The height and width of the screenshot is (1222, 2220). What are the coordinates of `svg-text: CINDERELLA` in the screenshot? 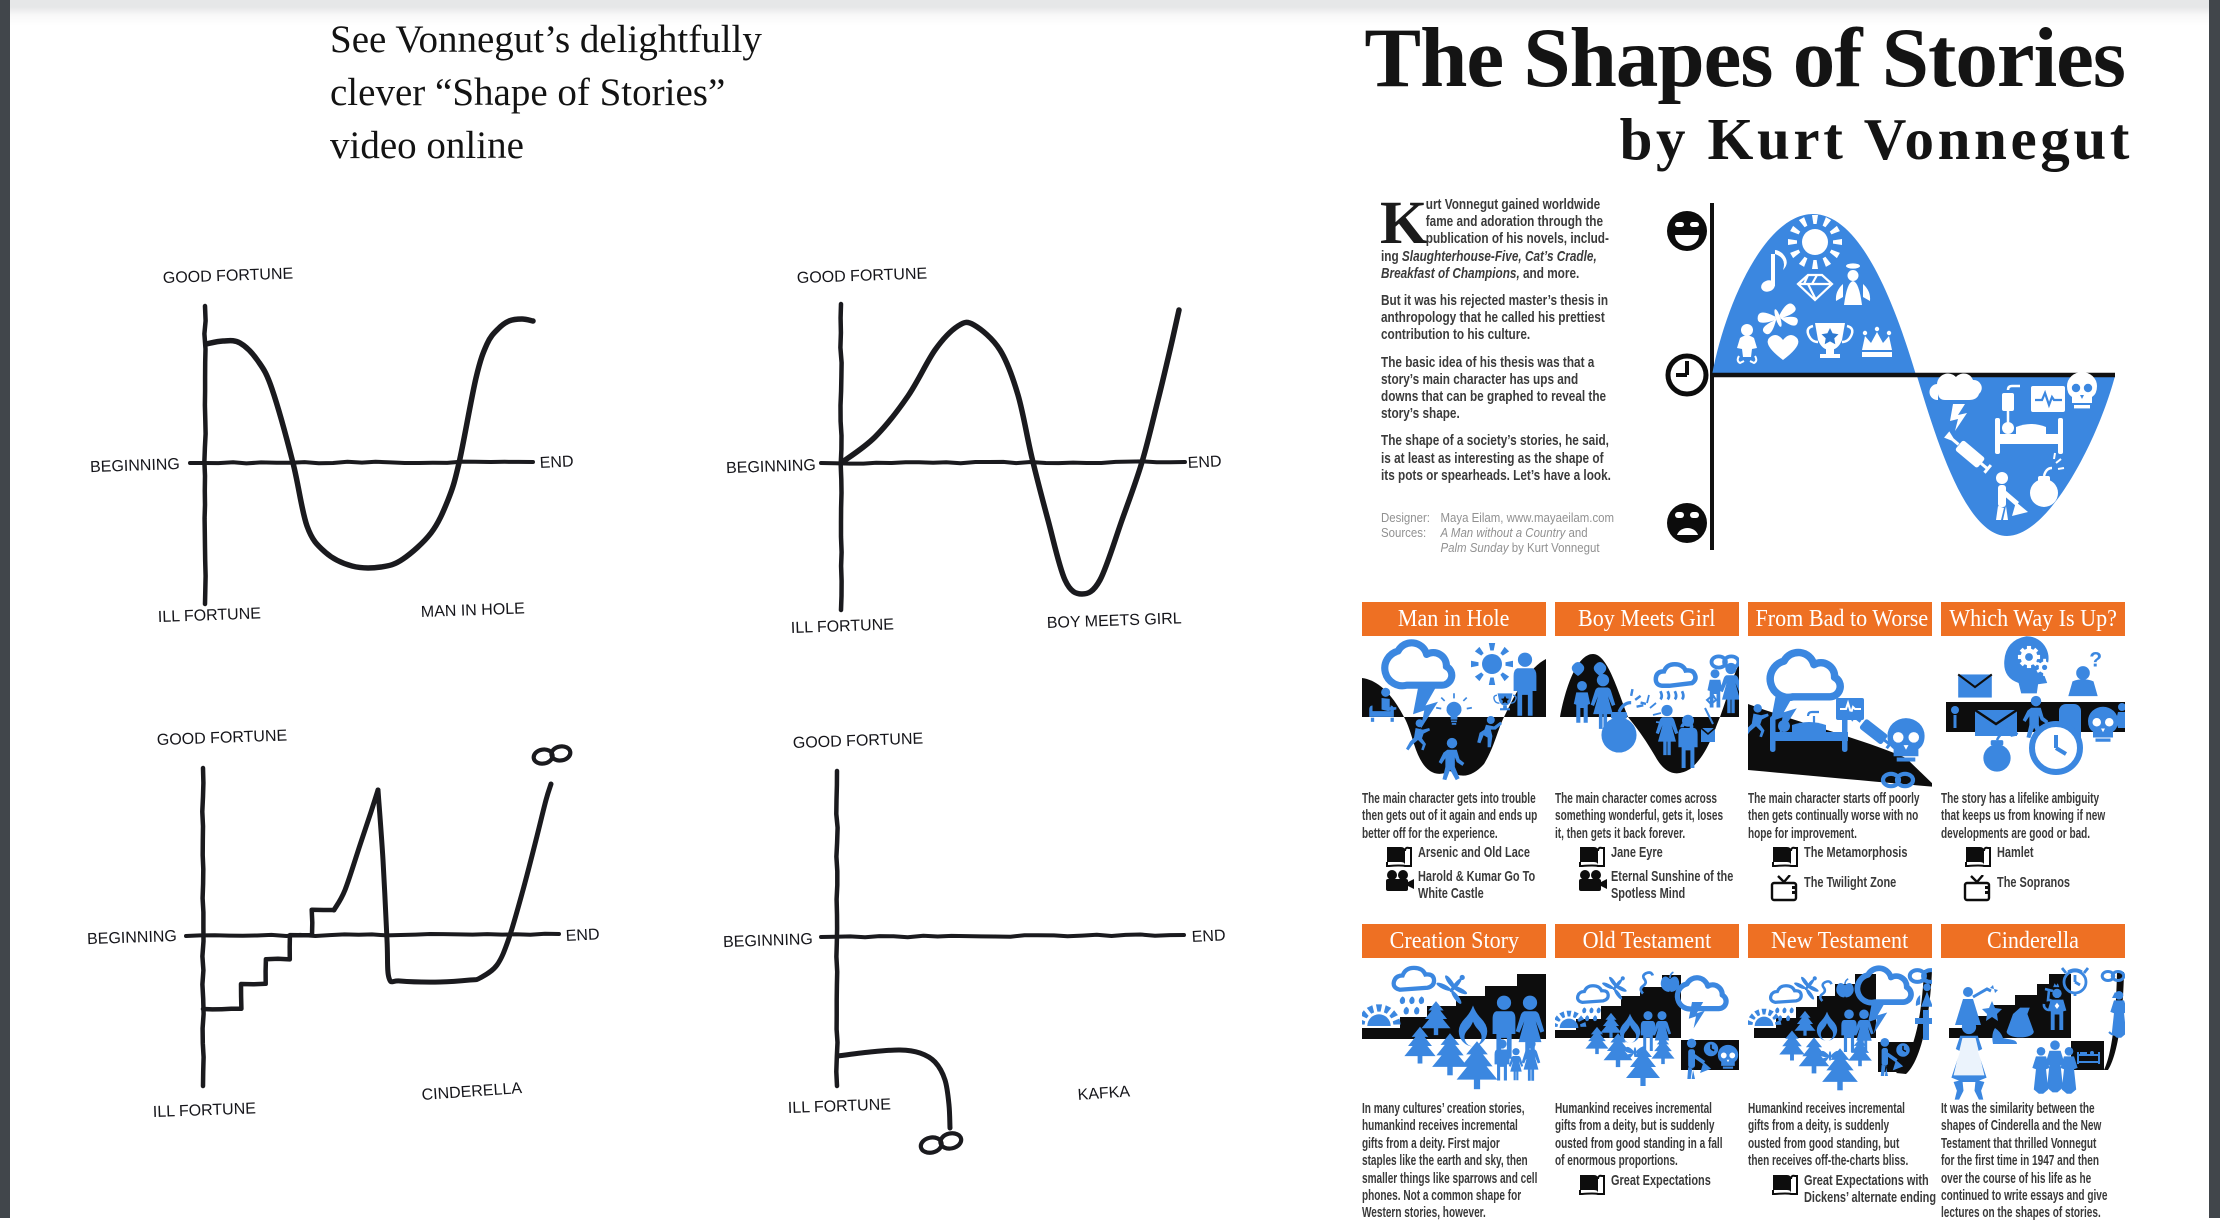 It's located at (472, 1092).